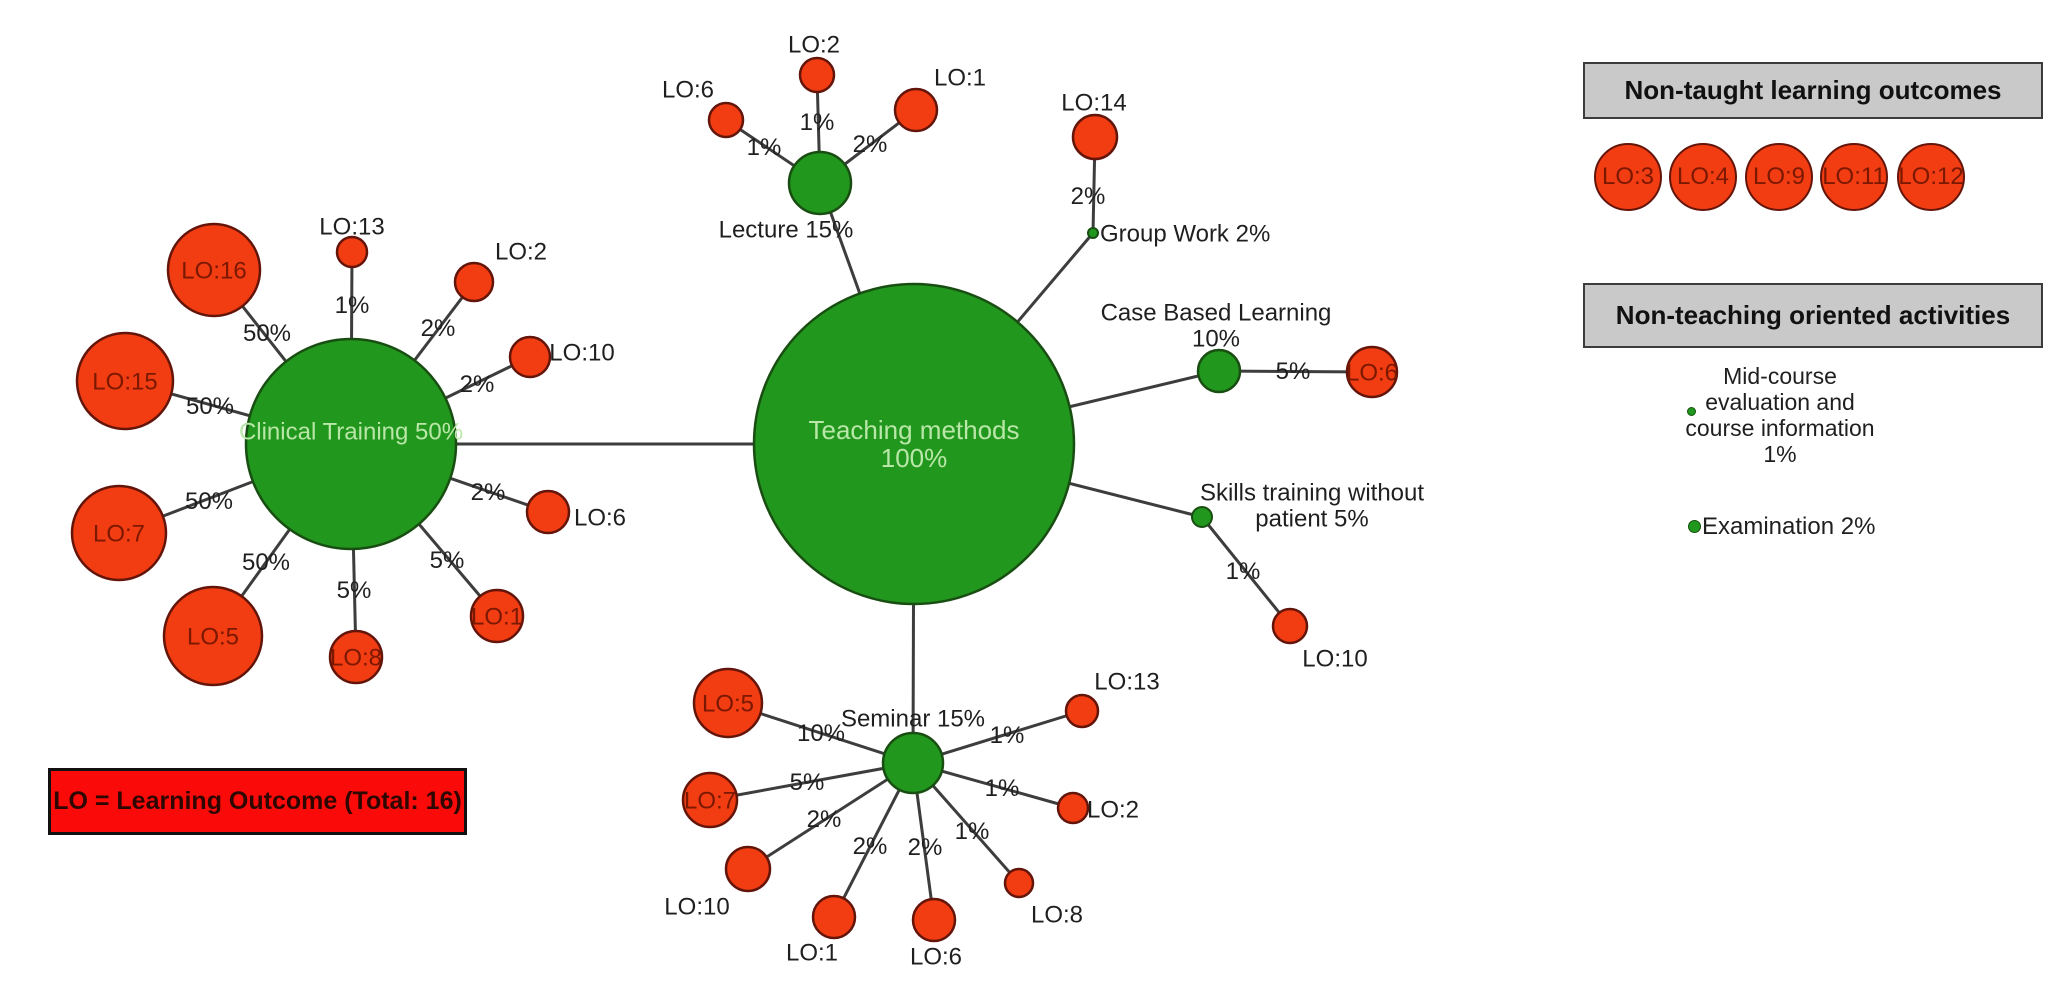  I want to click on node-label: Clinical Training 50%, so click(351, 431).